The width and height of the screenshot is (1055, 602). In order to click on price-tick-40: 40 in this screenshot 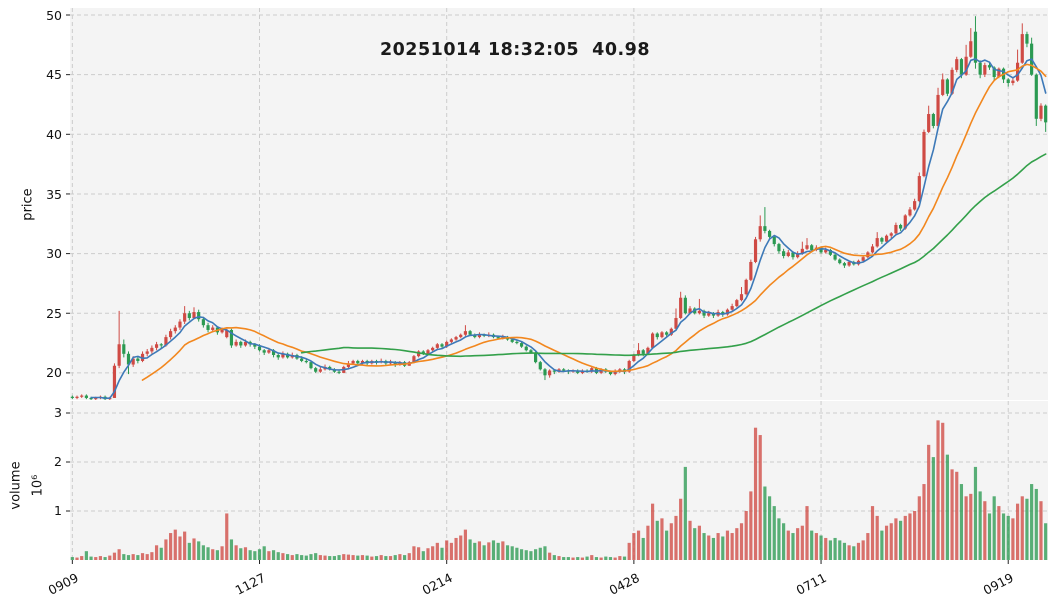, I will do `click(54, 134)`.